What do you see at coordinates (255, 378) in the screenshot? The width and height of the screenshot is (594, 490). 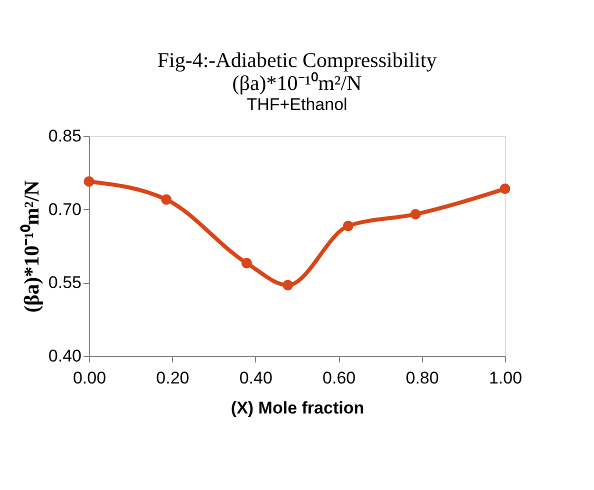 I see `x-tick-label: 0.40` at bounding box center [255, 378].